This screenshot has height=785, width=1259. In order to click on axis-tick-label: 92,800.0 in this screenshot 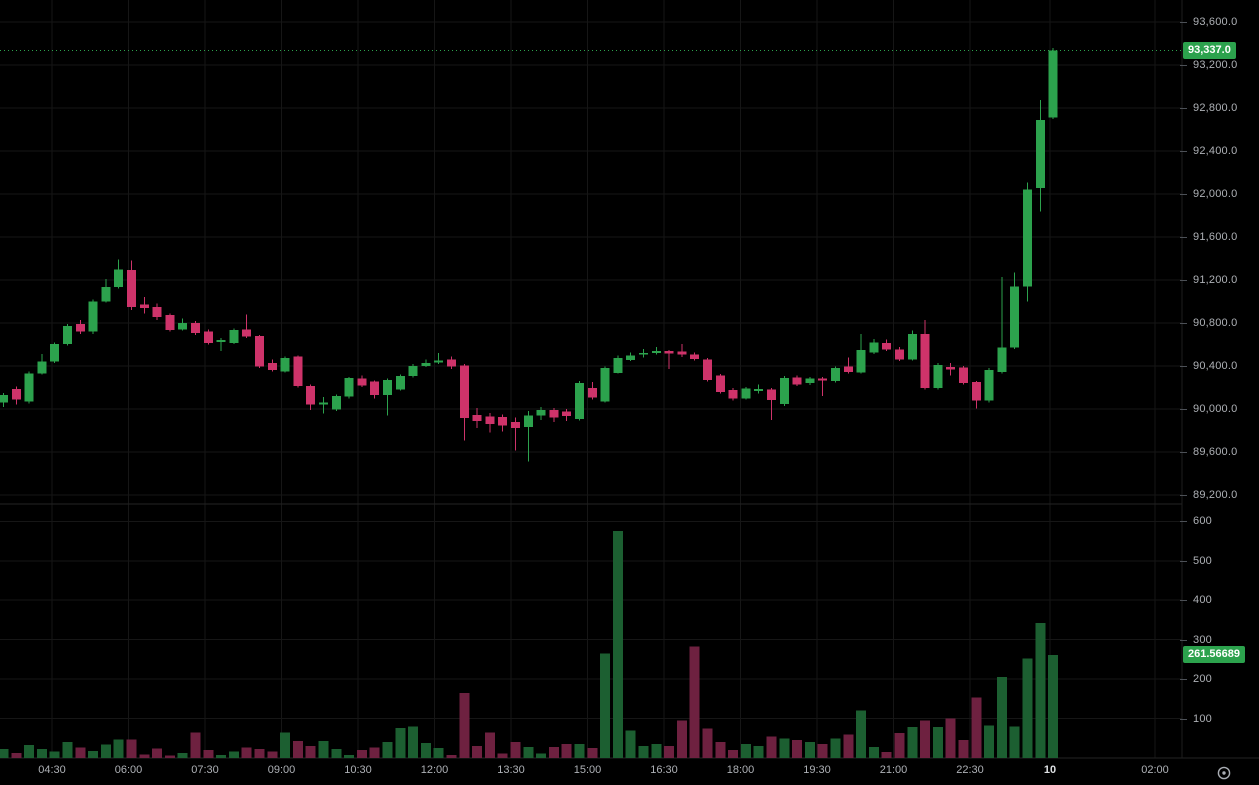, I will do `click(1208, 108)`.